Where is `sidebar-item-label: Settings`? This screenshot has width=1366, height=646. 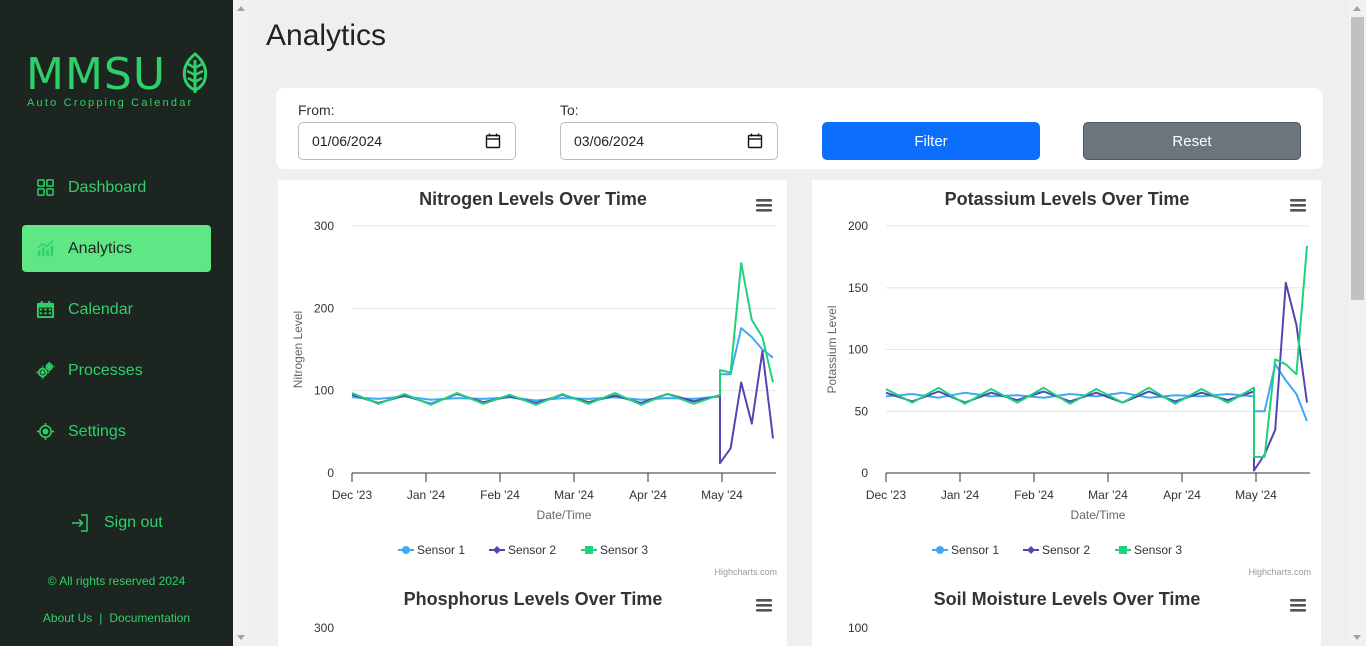 sidebar-item-label: Settings is located at coordinates (97, 431).